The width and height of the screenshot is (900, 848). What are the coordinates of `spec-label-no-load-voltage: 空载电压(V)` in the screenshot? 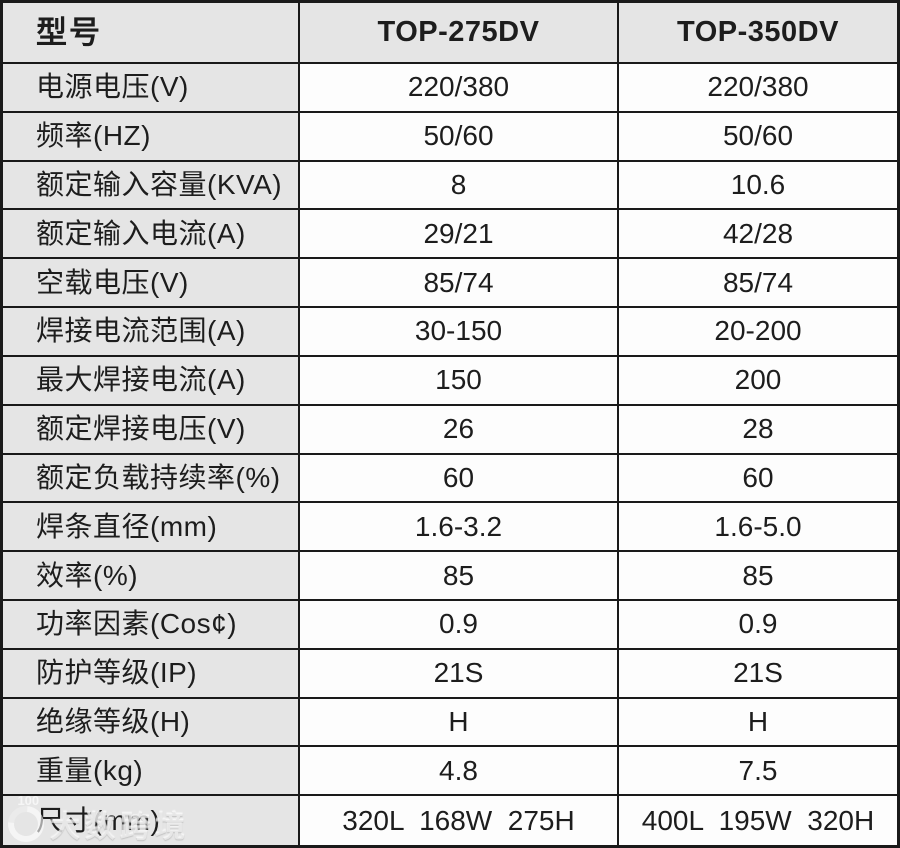 It's located at (151, 284).